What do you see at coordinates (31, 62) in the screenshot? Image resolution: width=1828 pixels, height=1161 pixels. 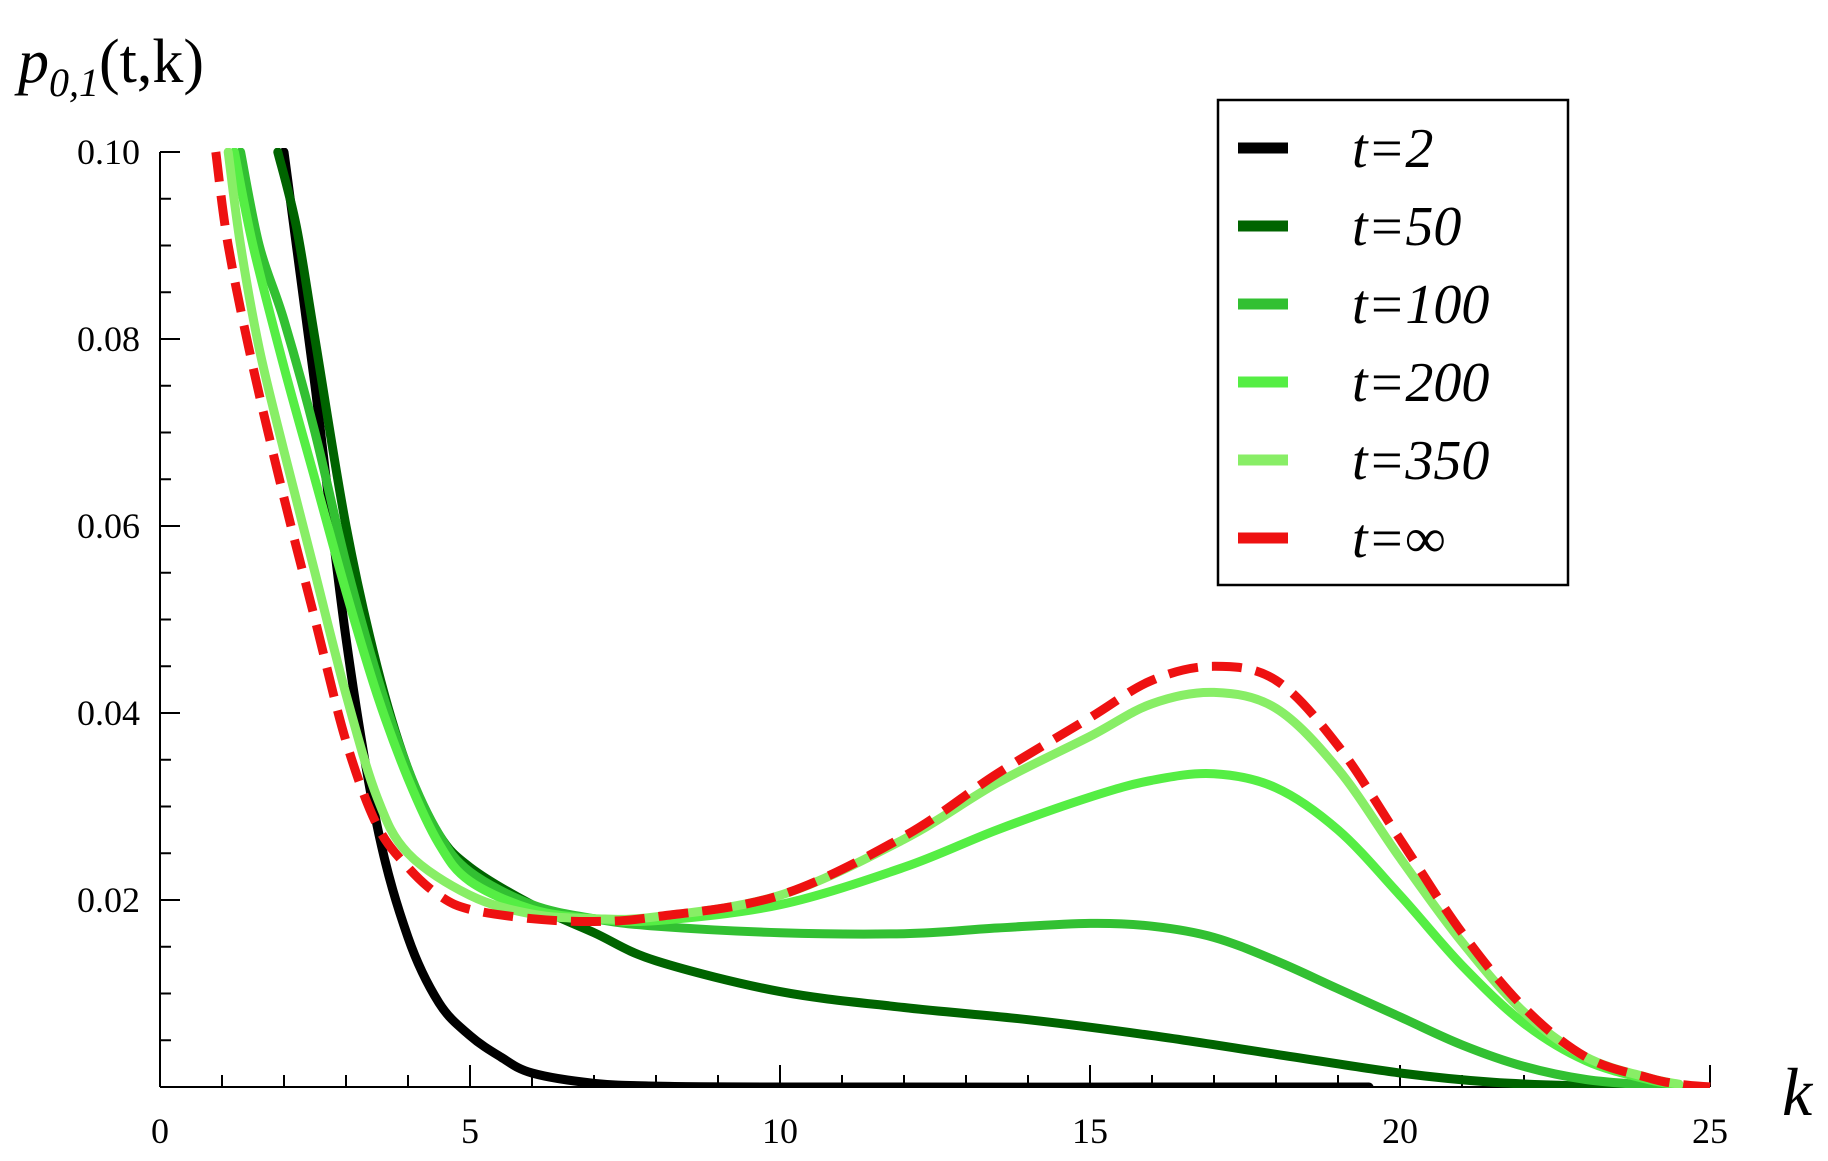 I see `y-axis-label-base: p` at bounding box center [31, 62].